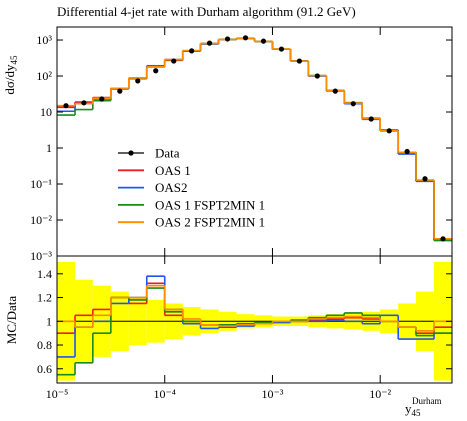  I want to click on y-tick-label: 10⁻², so click(41, 220).